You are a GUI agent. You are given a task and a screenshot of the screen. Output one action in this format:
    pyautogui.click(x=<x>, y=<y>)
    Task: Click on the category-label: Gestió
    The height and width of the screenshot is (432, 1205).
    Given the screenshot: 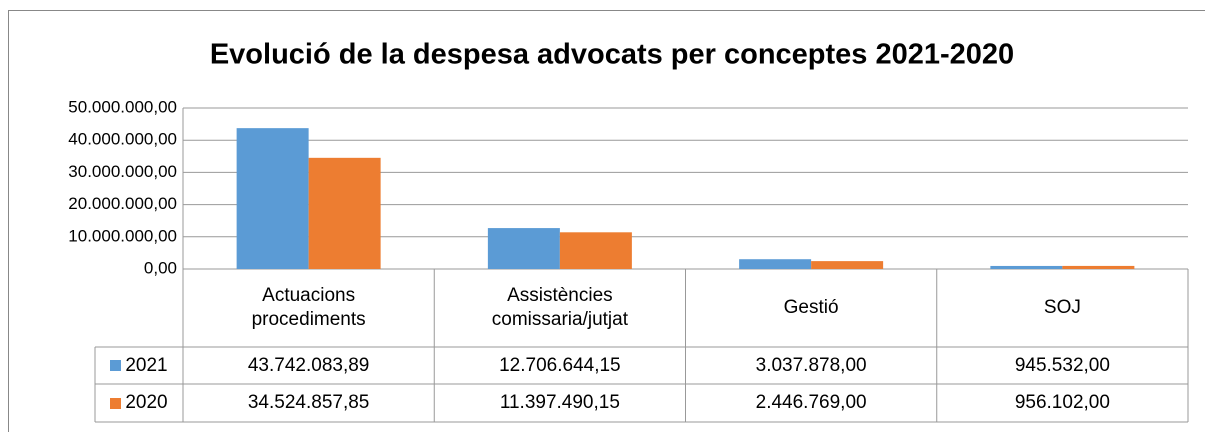 What is the action you would take?
    pyautogui.click(x=811, y=308)
    